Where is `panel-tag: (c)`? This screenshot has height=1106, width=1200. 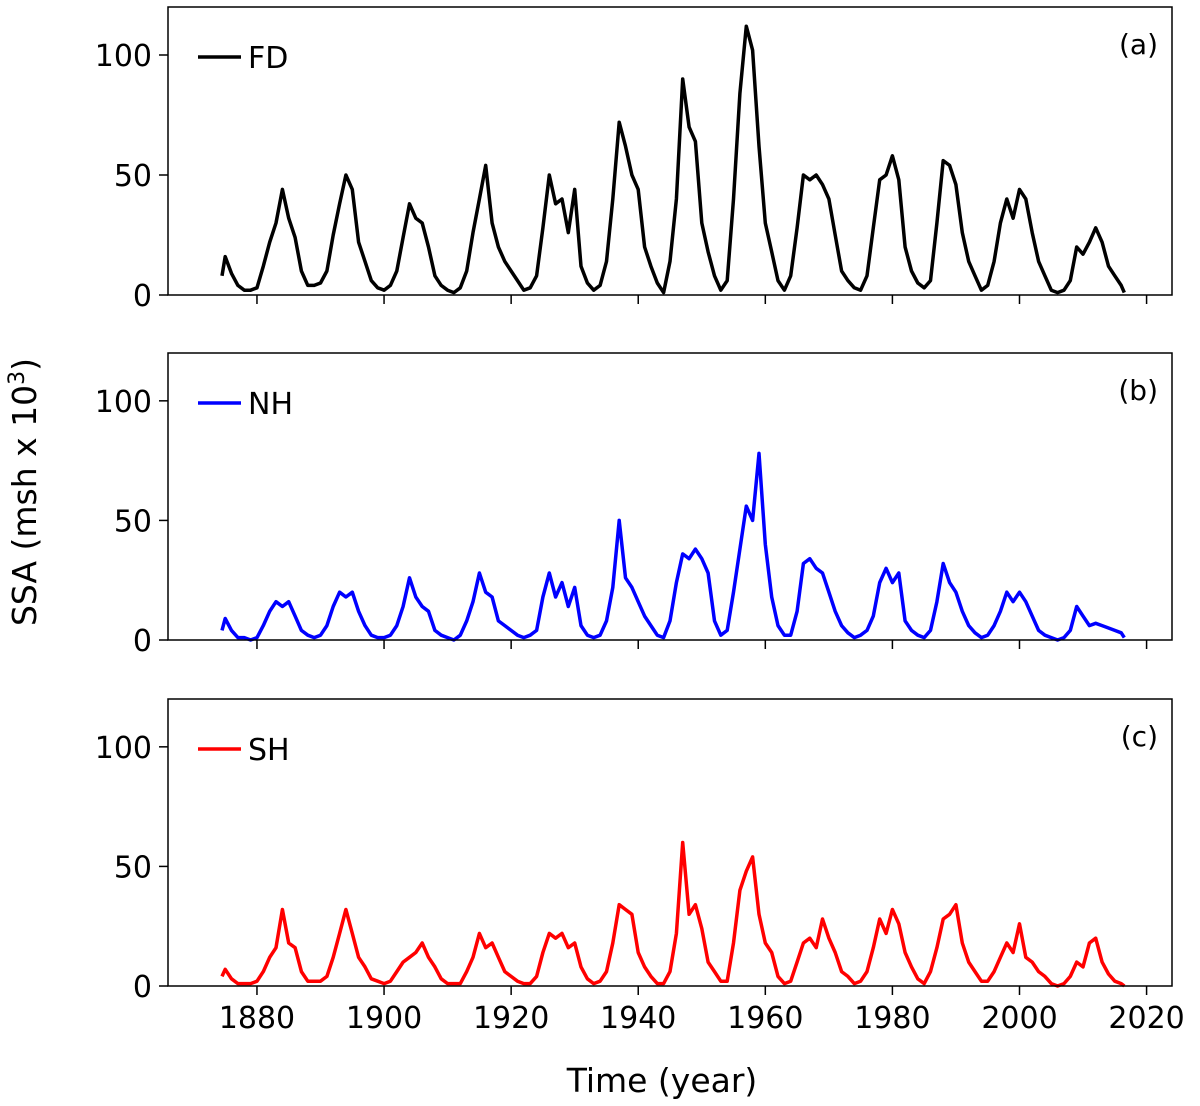 panel-tag: (c) is located at coordinates (1139, 736).